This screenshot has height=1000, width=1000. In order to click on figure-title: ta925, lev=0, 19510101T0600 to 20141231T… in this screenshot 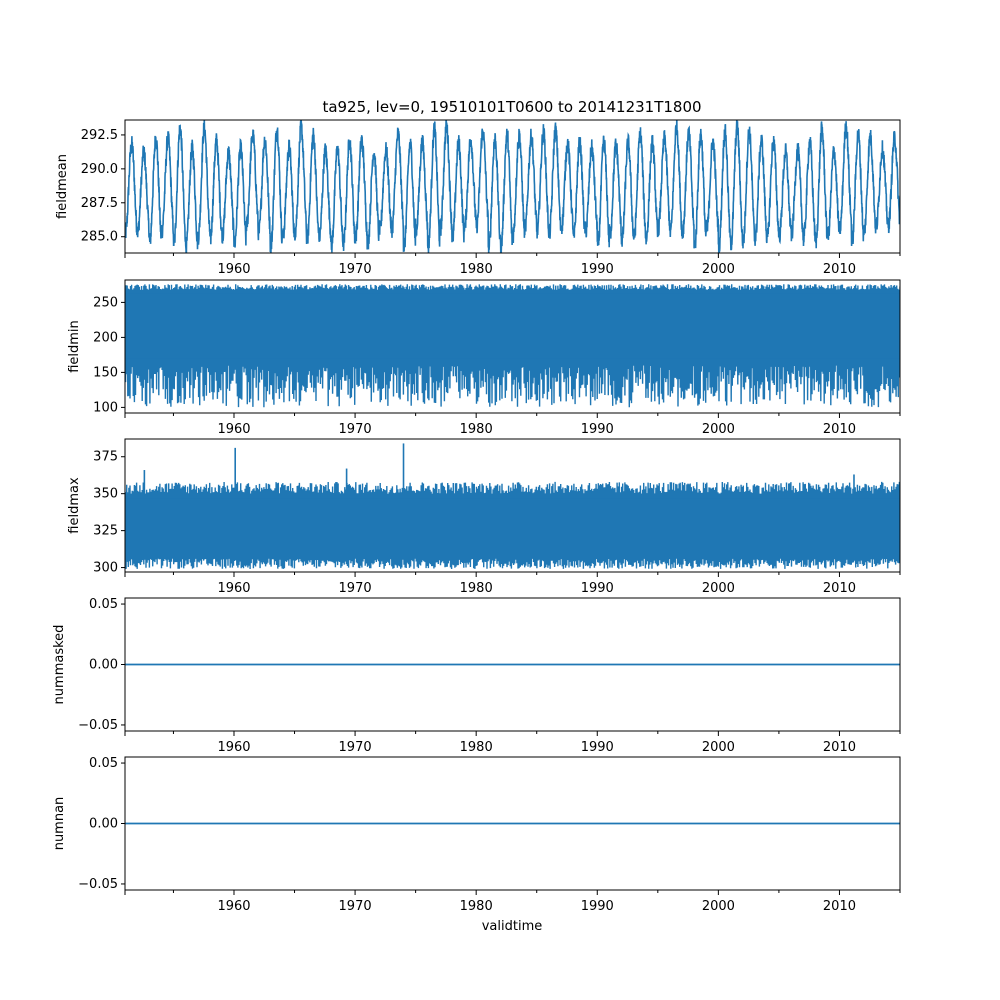, I will do `click(511, 107)`.